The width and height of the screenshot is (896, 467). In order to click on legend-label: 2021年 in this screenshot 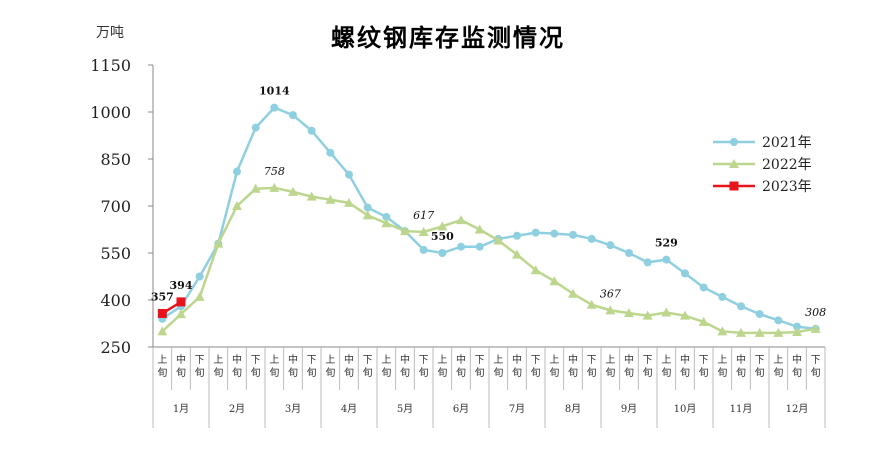, I will do `click(787, 143)`.